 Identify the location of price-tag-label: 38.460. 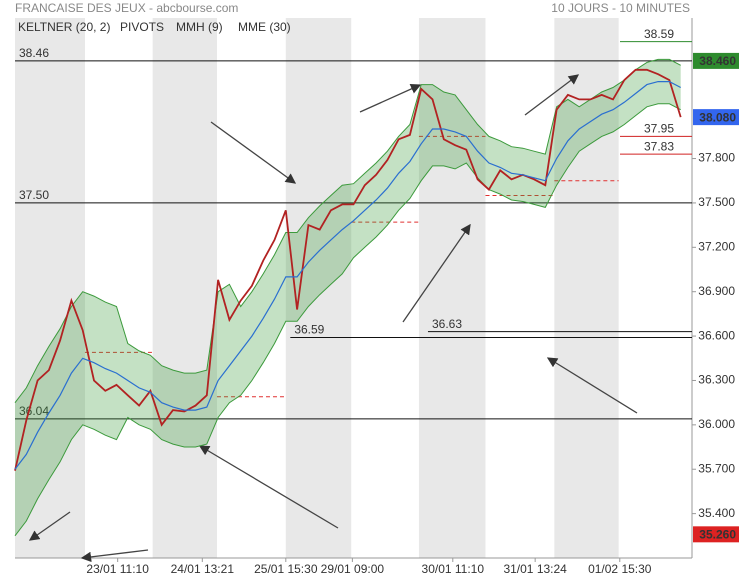
(717, 61).